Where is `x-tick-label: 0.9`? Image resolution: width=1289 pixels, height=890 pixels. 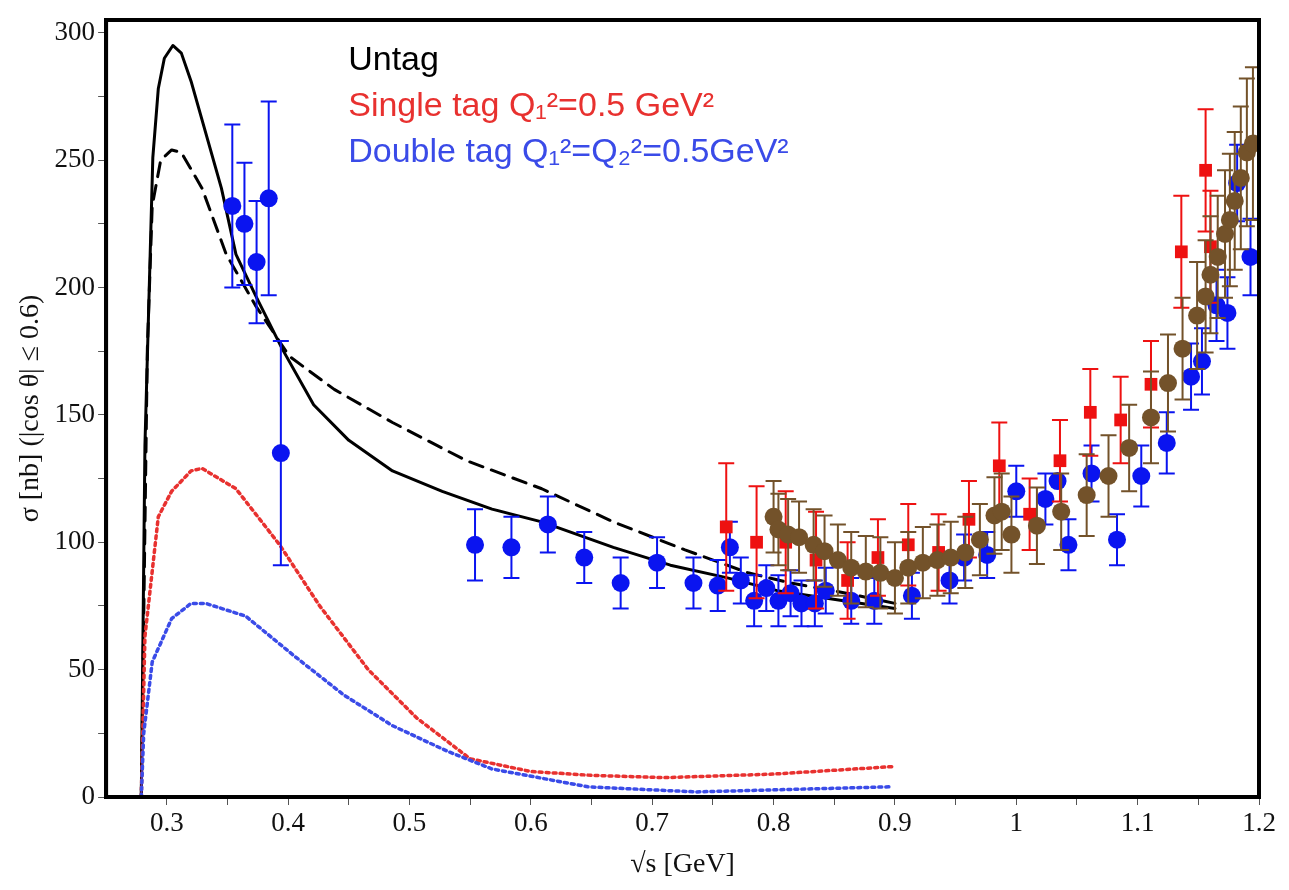
x-tick-label: 0.9 is located at coordinates (895, 822).